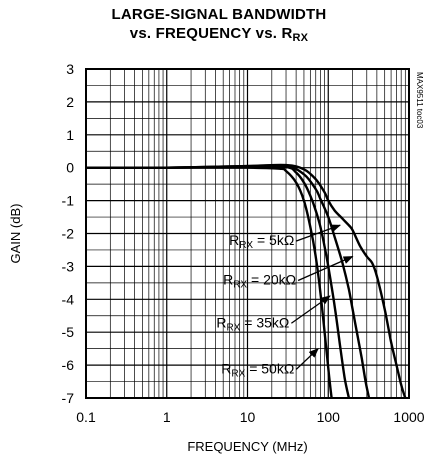  Describe the element at coordinates (15, 234) in the screenshot. I see `y-axis-label: GAIN (dB)` at that location.